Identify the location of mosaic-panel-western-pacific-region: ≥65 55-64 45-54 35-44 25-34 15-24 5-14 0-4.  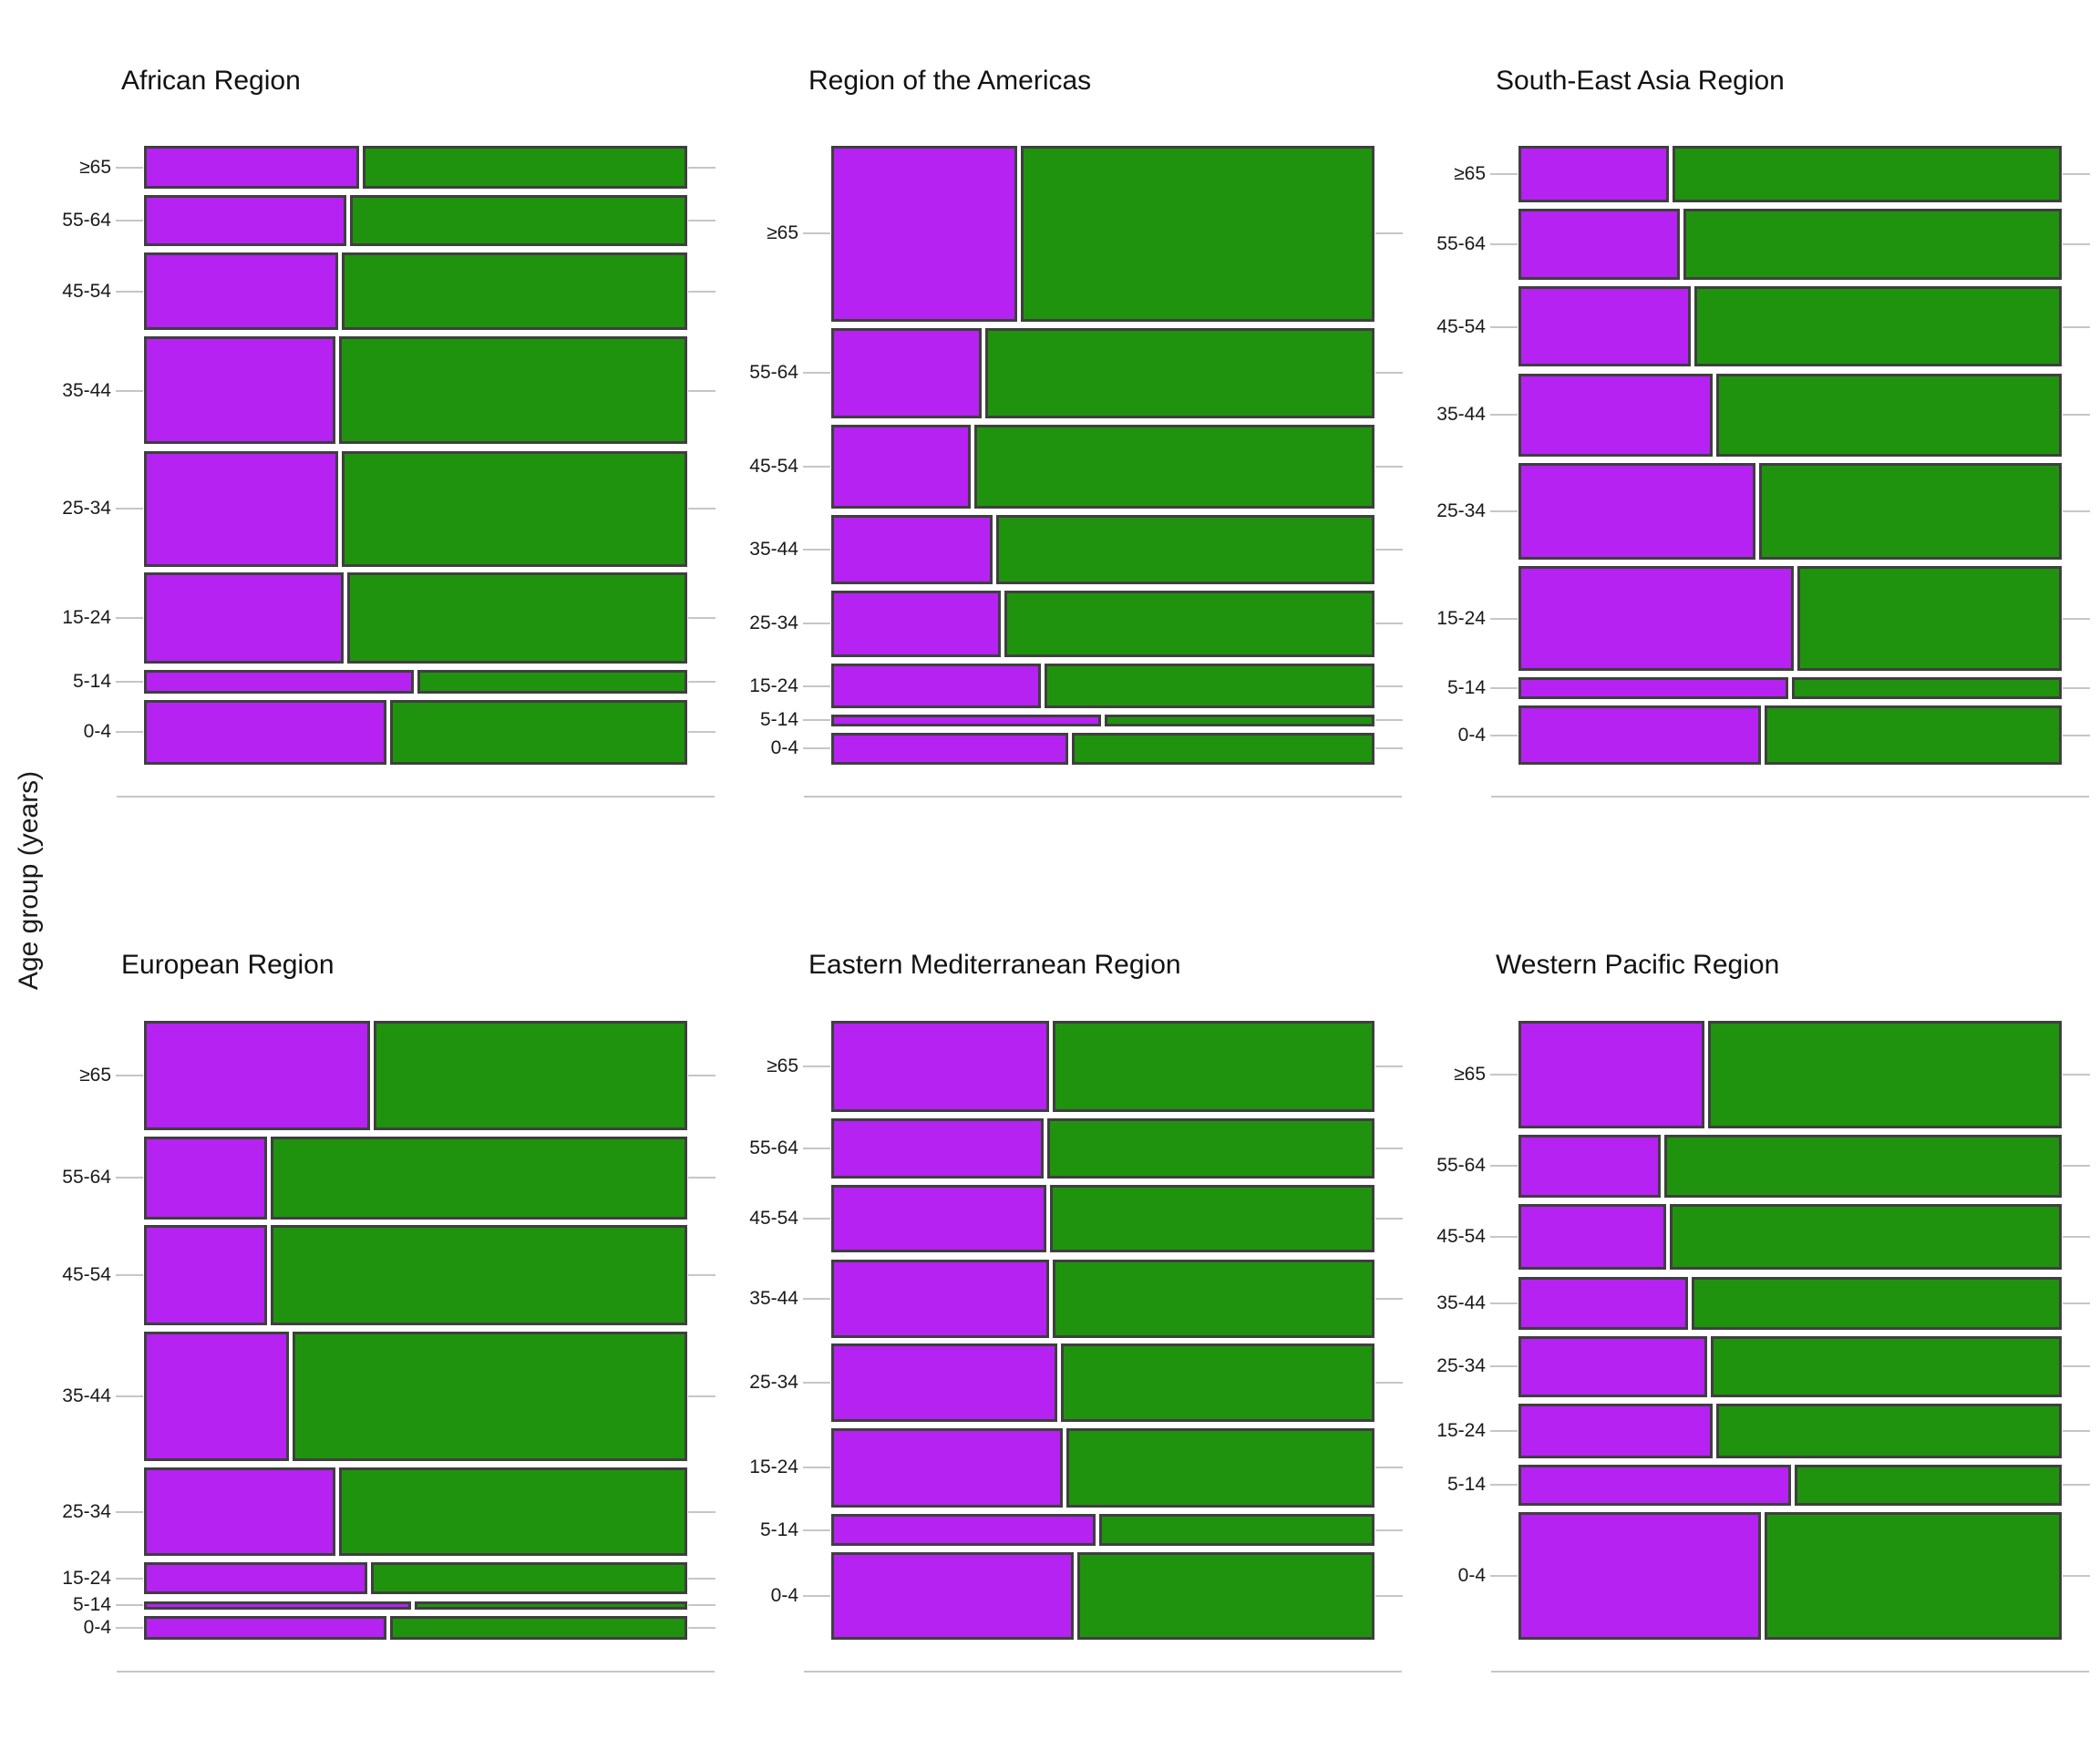
(1763, 1347).